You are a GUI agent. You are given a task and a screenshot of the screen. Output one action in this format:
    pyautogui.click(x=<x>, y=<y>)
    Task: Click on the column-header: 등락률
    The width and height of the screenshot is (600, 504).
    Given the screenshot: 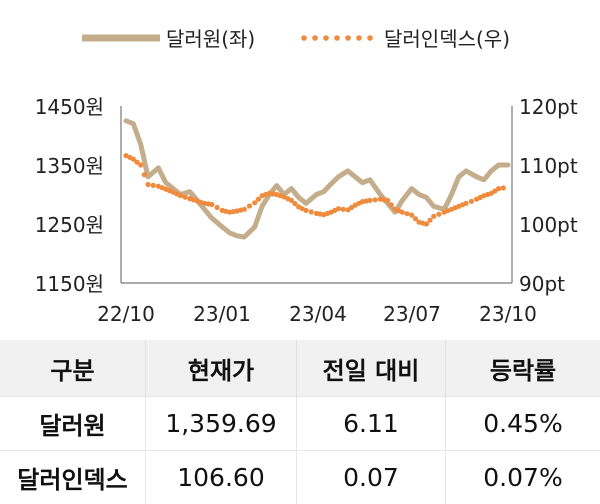 What is the action you would take?
    pyautogui.click(x=522, y=368)
    